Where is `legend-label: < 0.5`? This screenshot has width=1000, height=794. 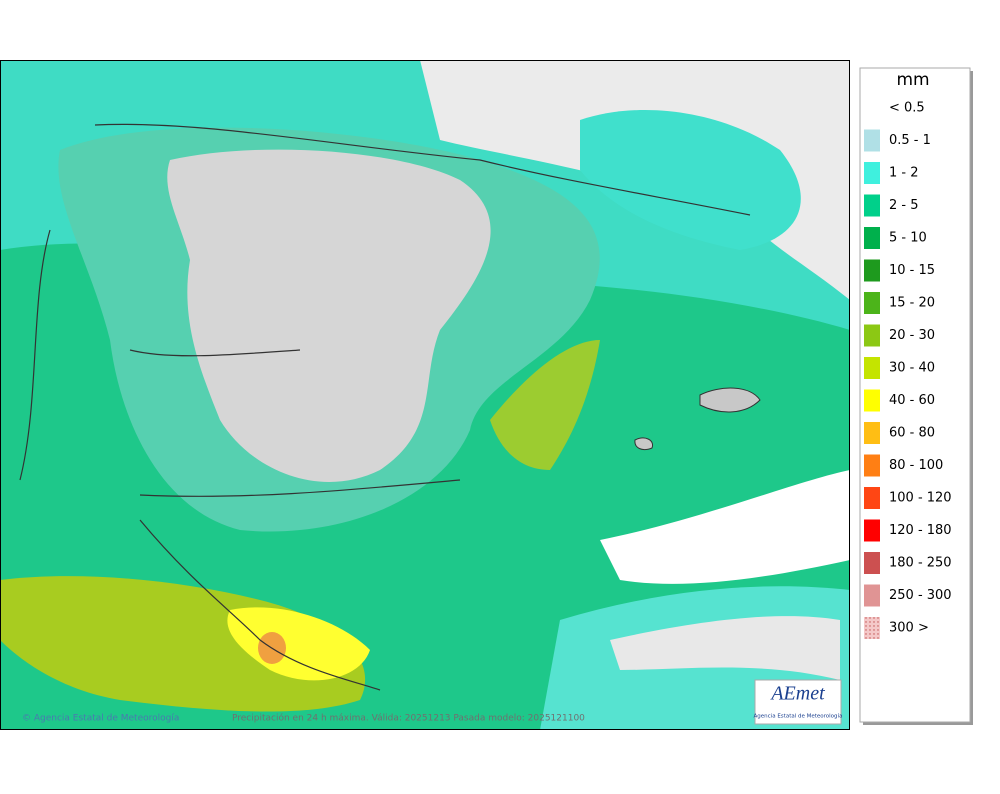 legend-label: < 0.5 is located at coordinates (907, 108).